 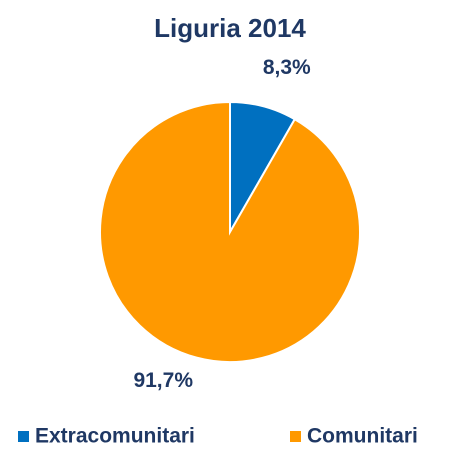 I want to click on data-label: 8,3%, so click(x=287, y=67).